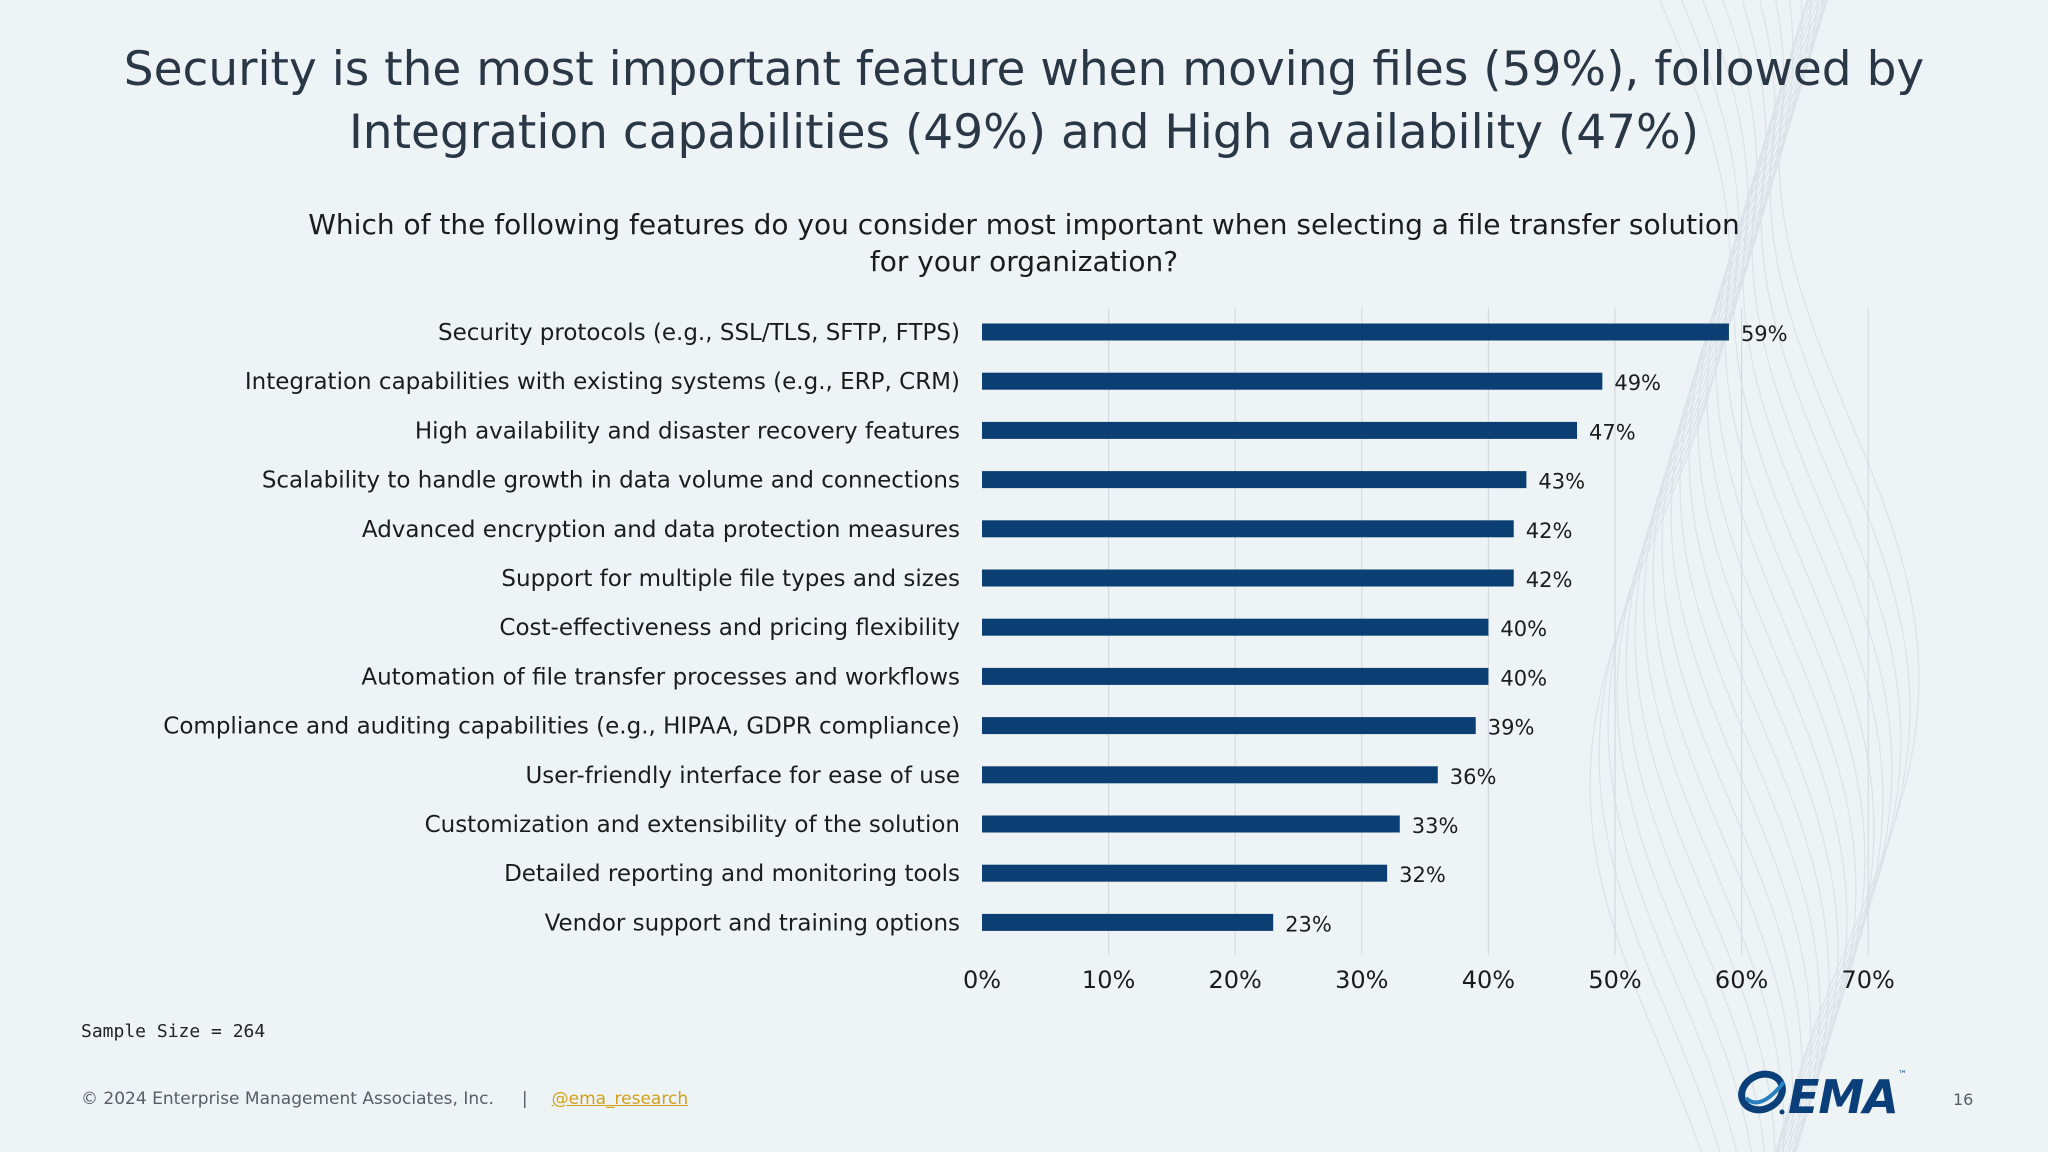  I want to click on ema-swoosh-icon, so click(1762, 1092).